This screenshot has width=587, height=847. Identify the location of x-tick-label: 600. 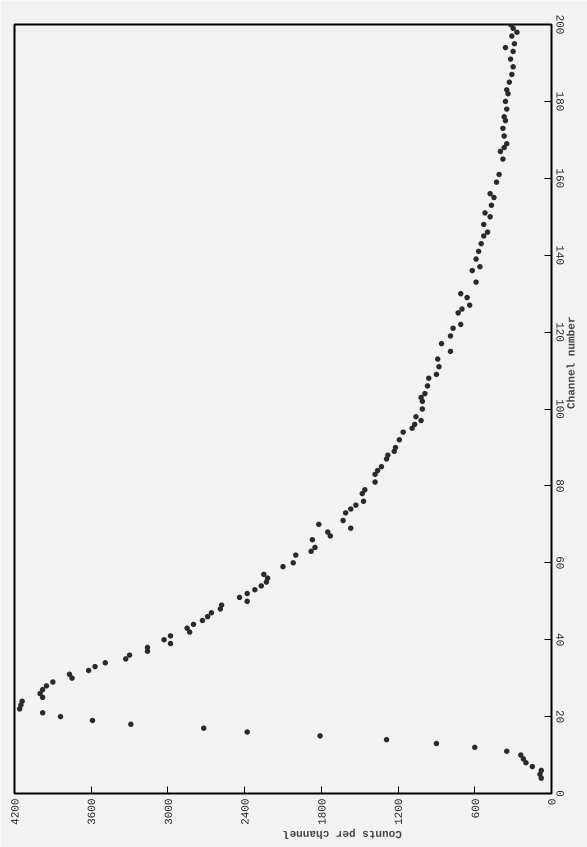
(476, 808).